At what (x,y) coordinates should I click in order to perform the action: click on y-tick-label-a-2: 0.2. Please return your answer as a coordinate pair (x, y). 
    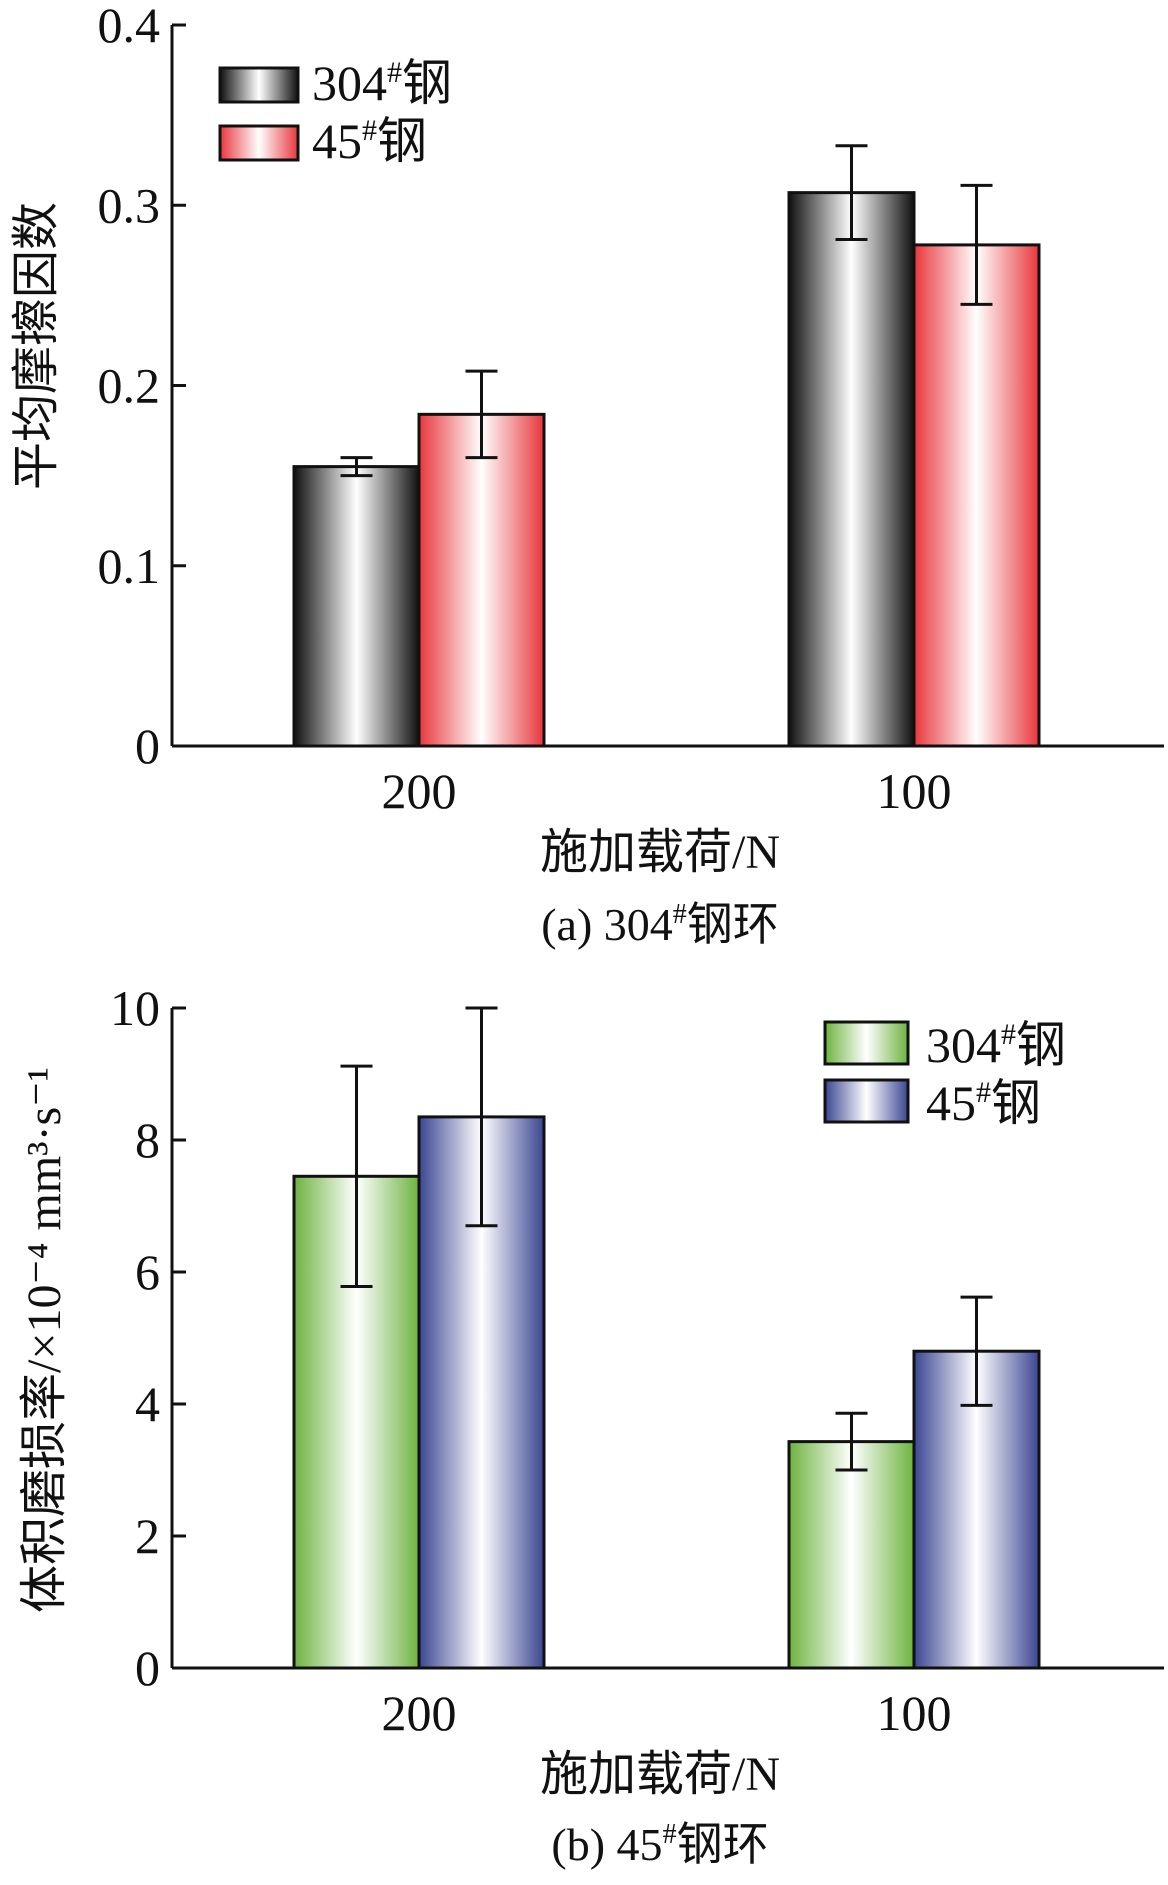
    Looking at the image, I should click on (129, 386).